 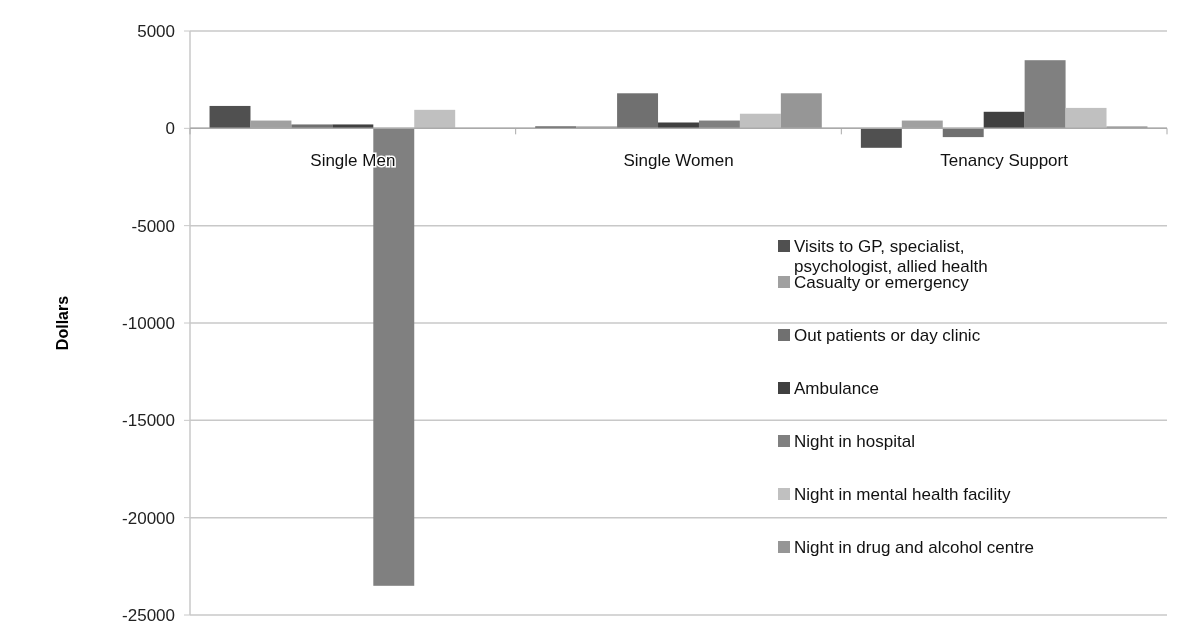 I want to click on y-tick-label: -10000, so click(x=148, y=323).